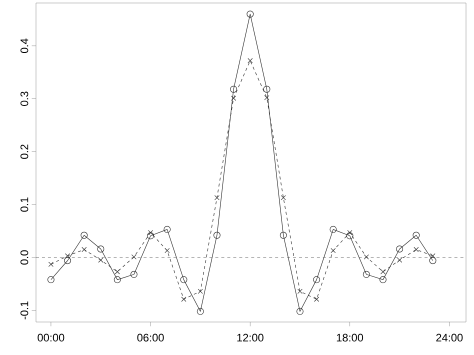  What do you see at coordinates (24, 151) in the screenshot?
I see `y-tick-label: 0.2` at bounding box center [24, 151].